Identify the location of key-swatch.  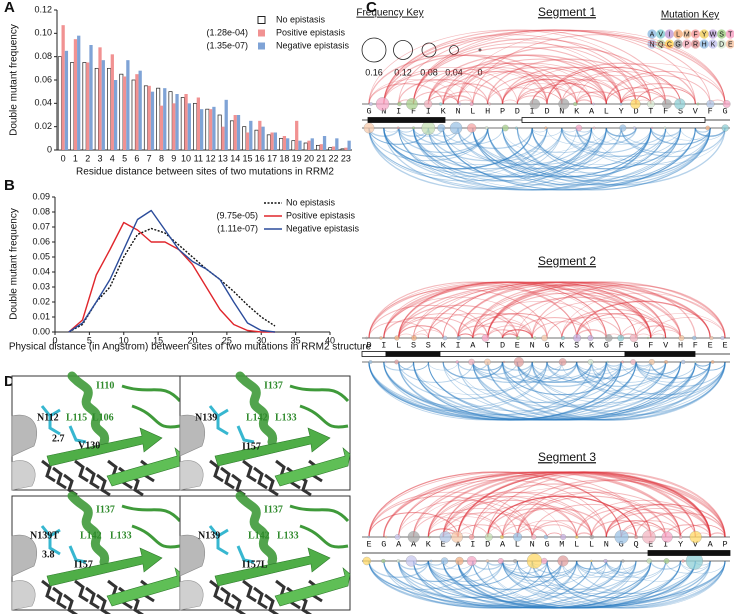
(661, 34).